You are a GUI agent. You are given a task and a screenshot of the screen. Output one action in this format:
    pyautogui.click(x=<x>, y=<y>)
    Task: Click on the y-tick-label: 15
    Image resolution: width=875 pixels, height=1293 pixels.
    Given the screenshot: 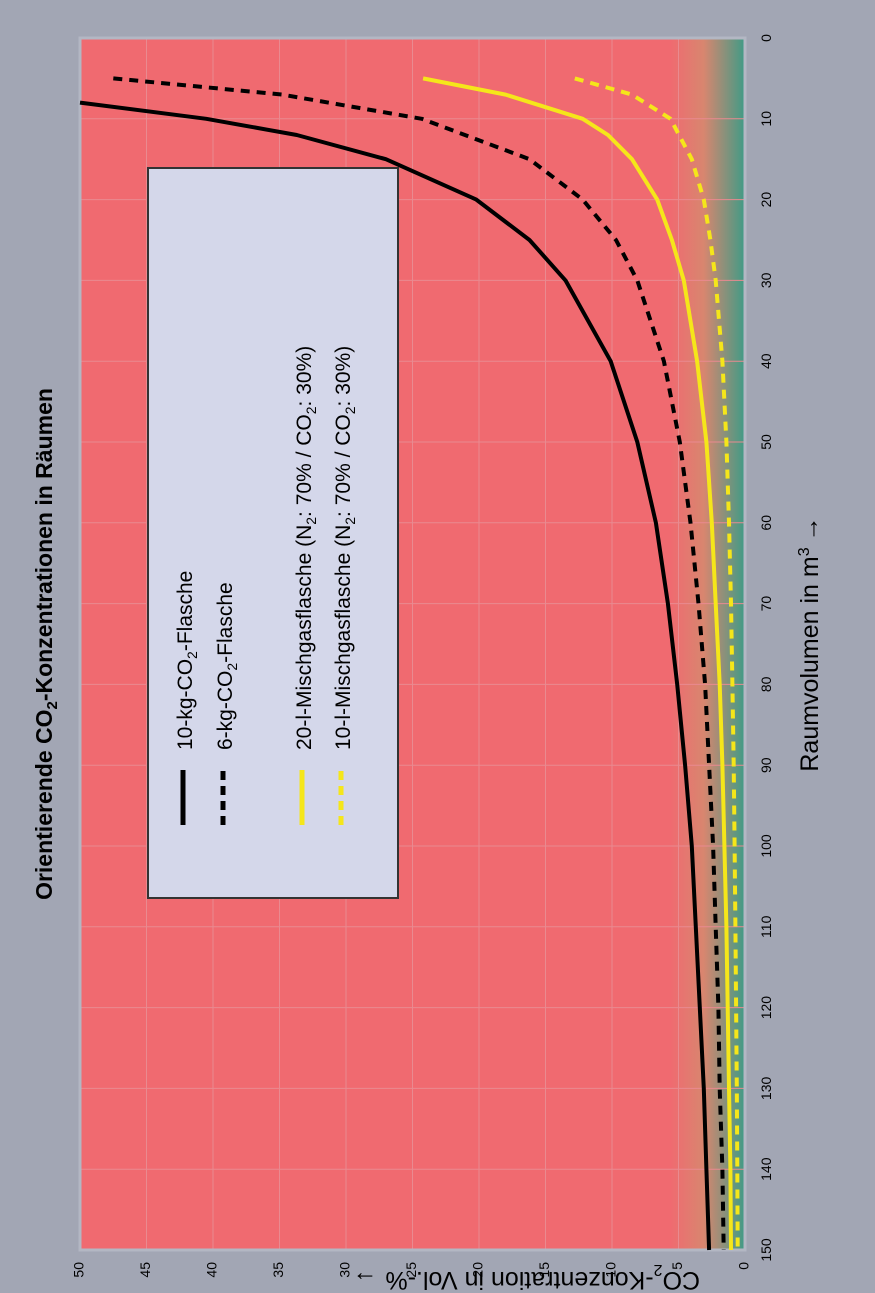 What is the action you would take?
    pyautogui.click(x=544, y=1270)
    